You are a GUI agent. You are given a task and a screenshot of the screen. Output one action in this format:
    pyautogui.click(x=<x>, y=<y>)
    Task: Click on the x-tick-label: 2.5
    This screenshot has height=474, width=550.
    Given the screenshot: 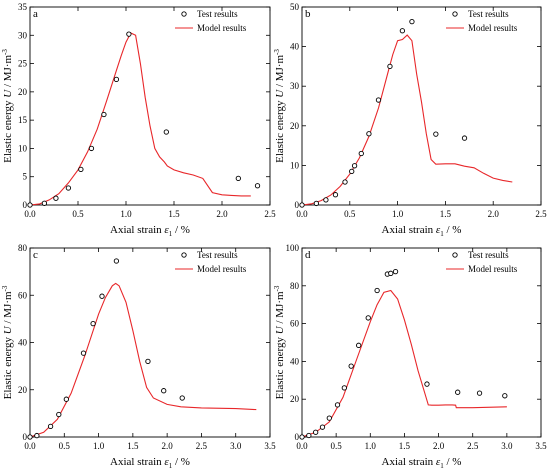 What is the action you would take?
    pyautogui.click(x=473, y=446)
    